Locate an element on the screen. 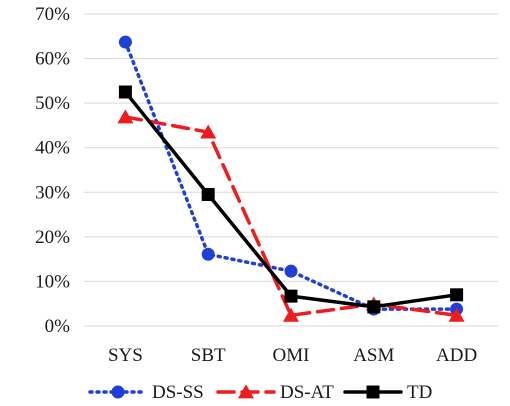 Image resolution: width=510 pixels, height=406 pixels. x-tick-label: ADD is located at coordinates (456, 355).